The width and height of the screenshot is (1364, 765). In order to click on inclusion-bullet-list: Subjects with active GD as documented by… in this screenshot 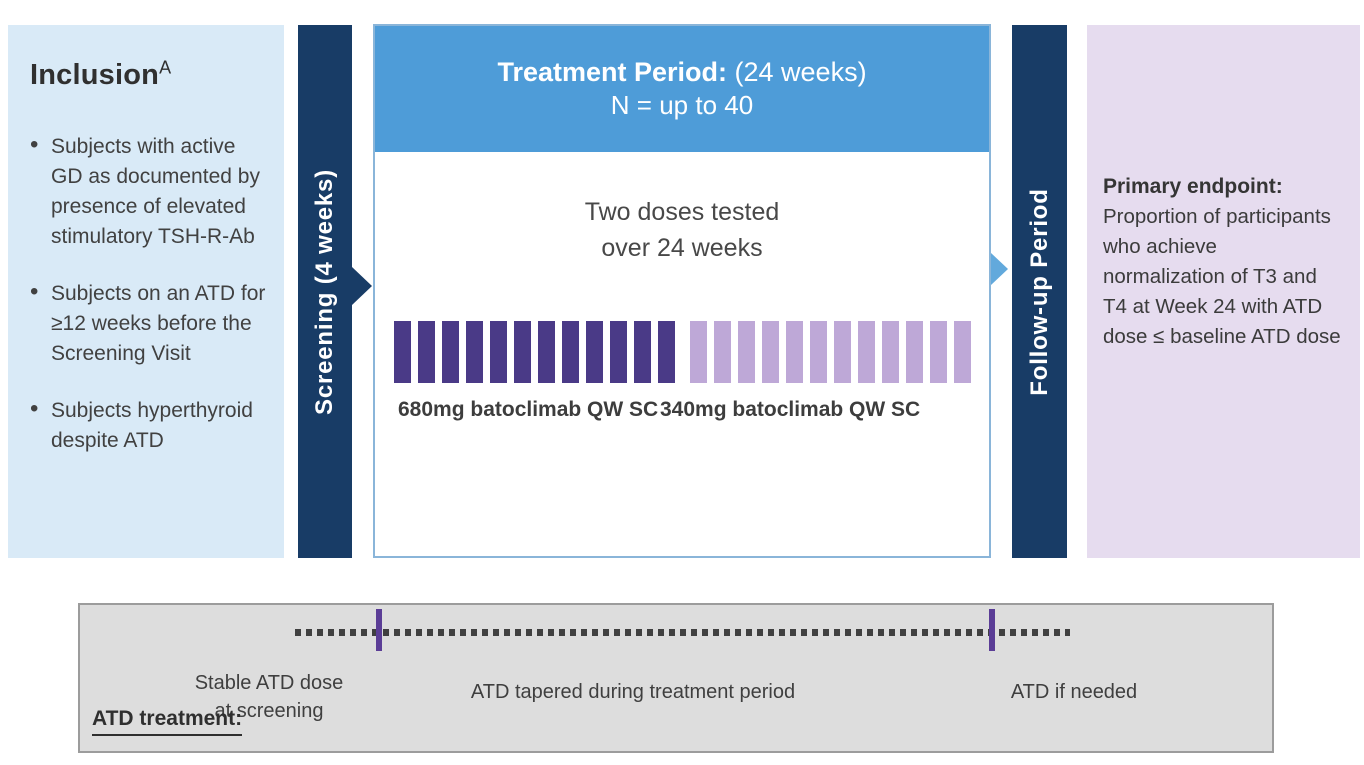, I will do `click(149, 293)`.